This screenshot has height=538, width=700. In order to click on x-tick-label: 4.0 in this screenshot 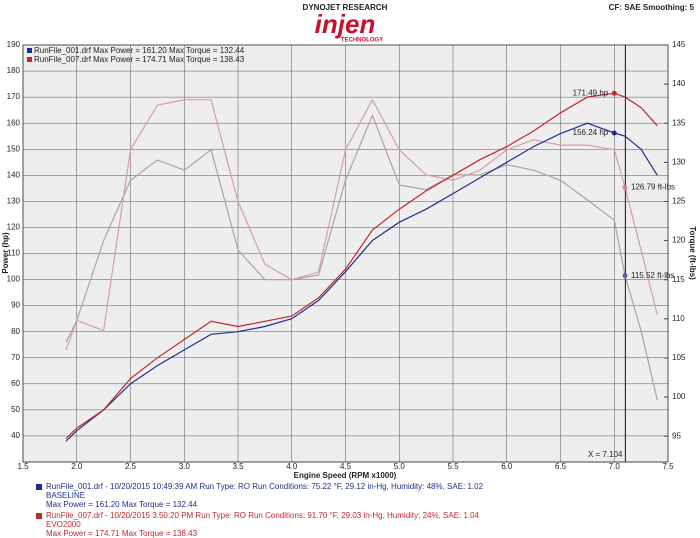, I will do `click(292, 466)`.